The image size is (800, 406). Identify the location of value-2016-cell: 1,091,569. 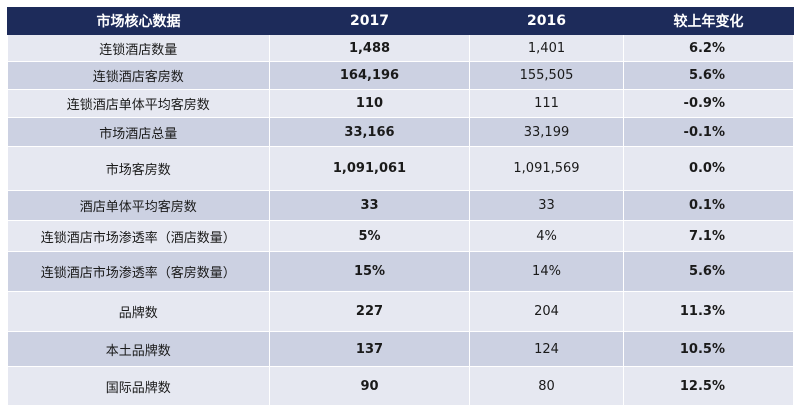
(546, 168).